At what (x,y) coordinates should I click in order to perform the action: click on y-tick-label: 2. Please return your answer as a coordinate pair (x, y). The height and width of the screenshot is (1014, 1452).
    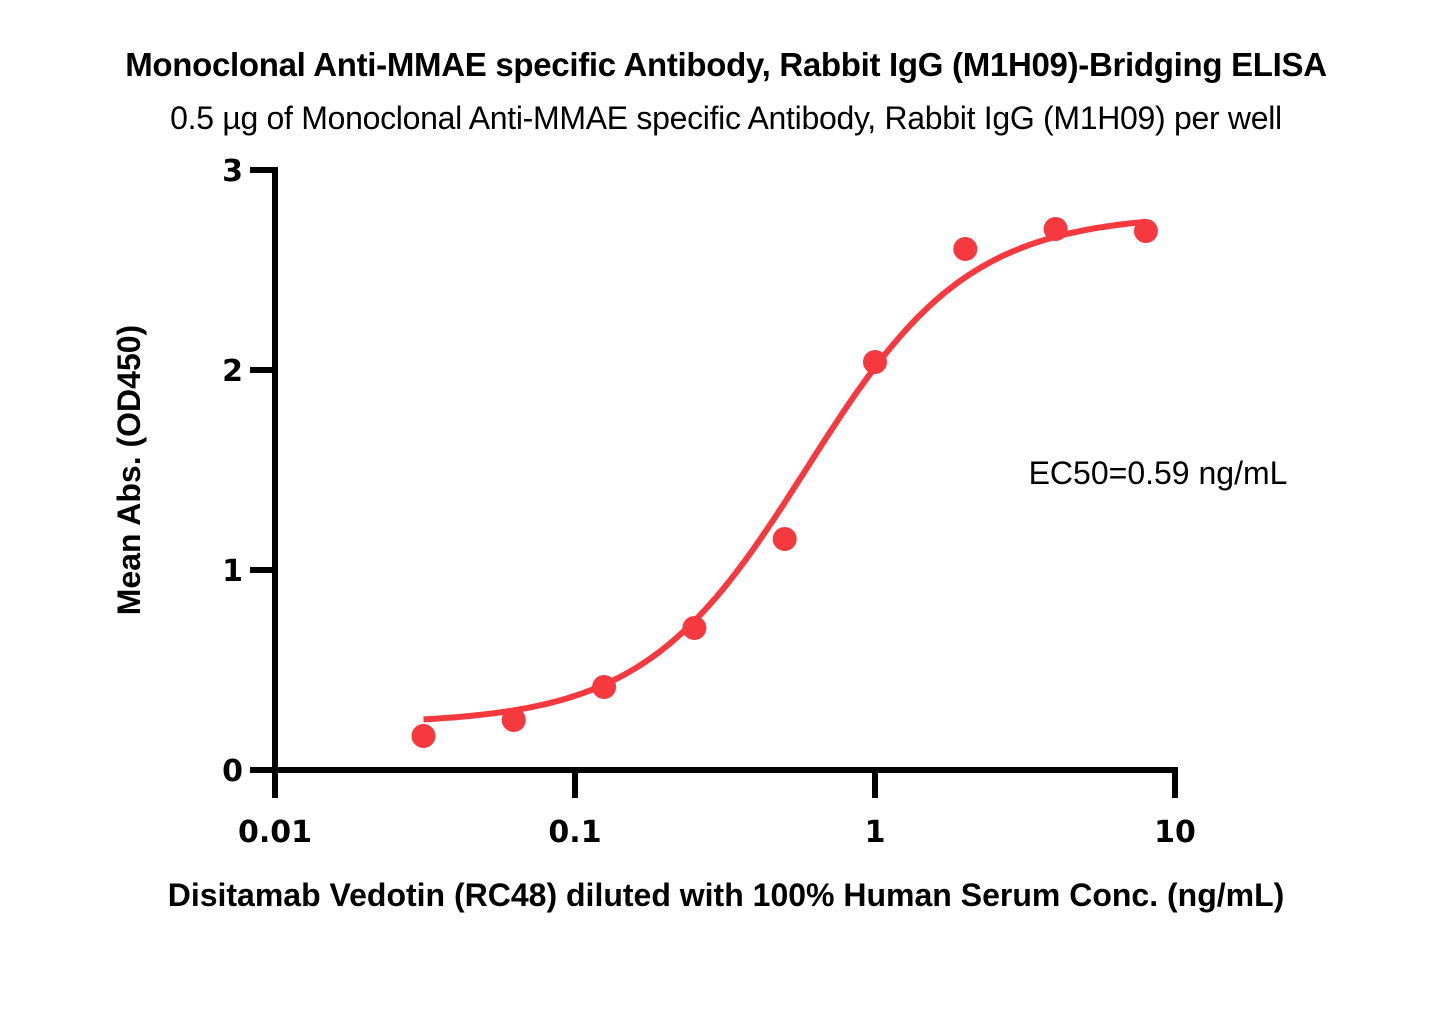
    Looking at the image, I should click on (232, 371).